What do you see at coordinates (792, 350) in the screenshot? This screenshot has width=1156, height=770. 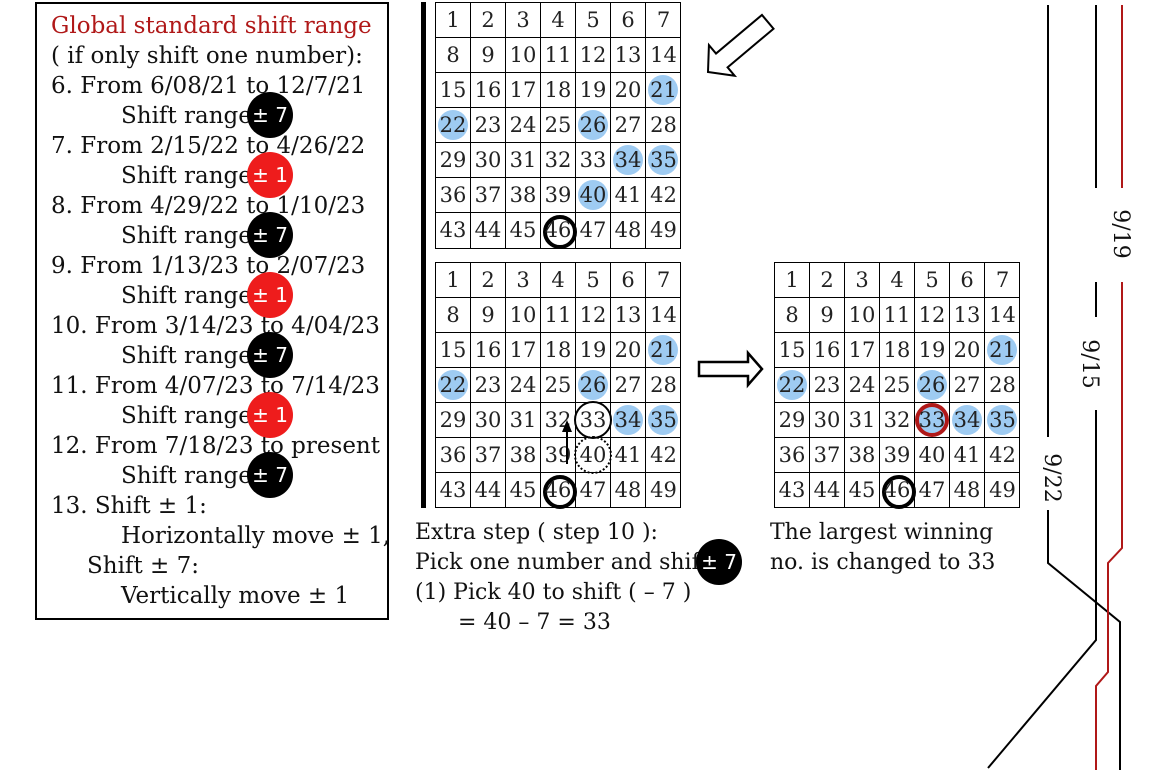 I see `cell-number: 15` at bounding box center [792, 350].